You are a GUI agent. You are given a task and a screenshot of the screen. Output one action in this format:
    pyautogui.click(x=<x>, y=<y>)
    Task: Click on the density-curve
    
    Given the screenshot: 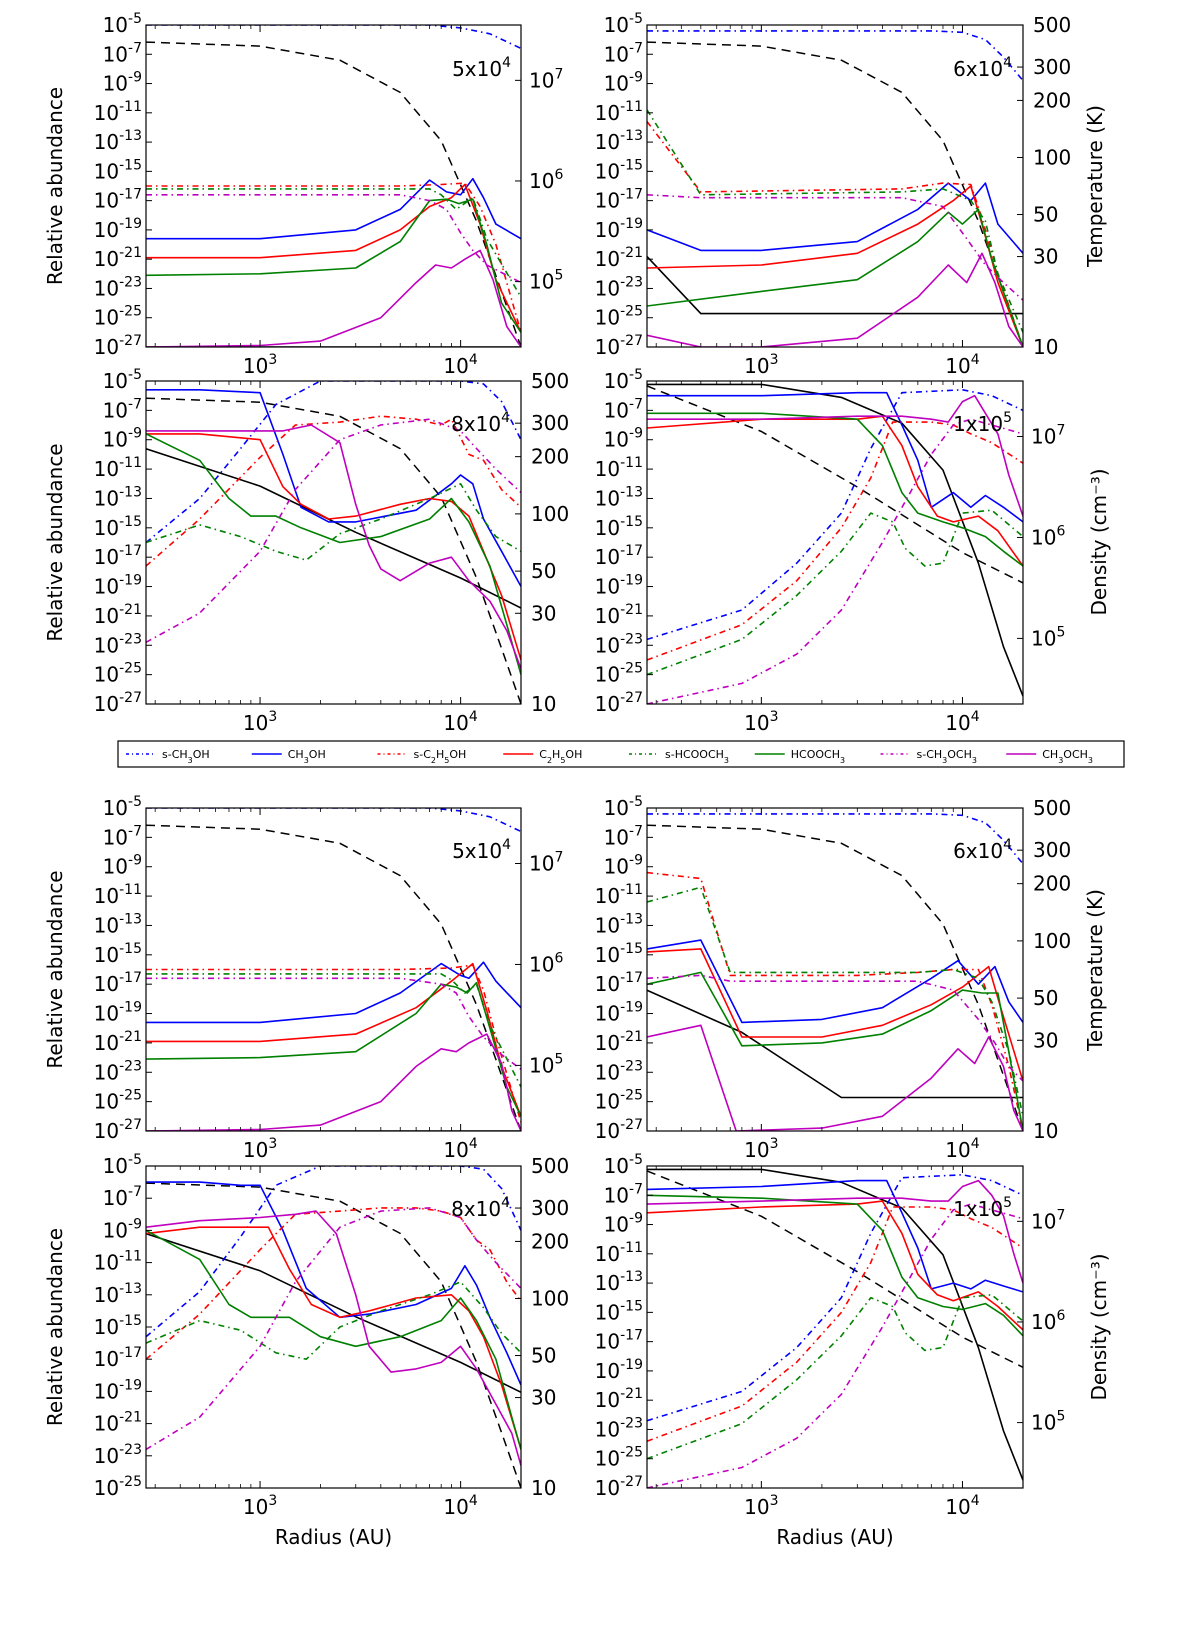 What is the action you would take?
    pyautogui.click(x=835, y=1269)
    